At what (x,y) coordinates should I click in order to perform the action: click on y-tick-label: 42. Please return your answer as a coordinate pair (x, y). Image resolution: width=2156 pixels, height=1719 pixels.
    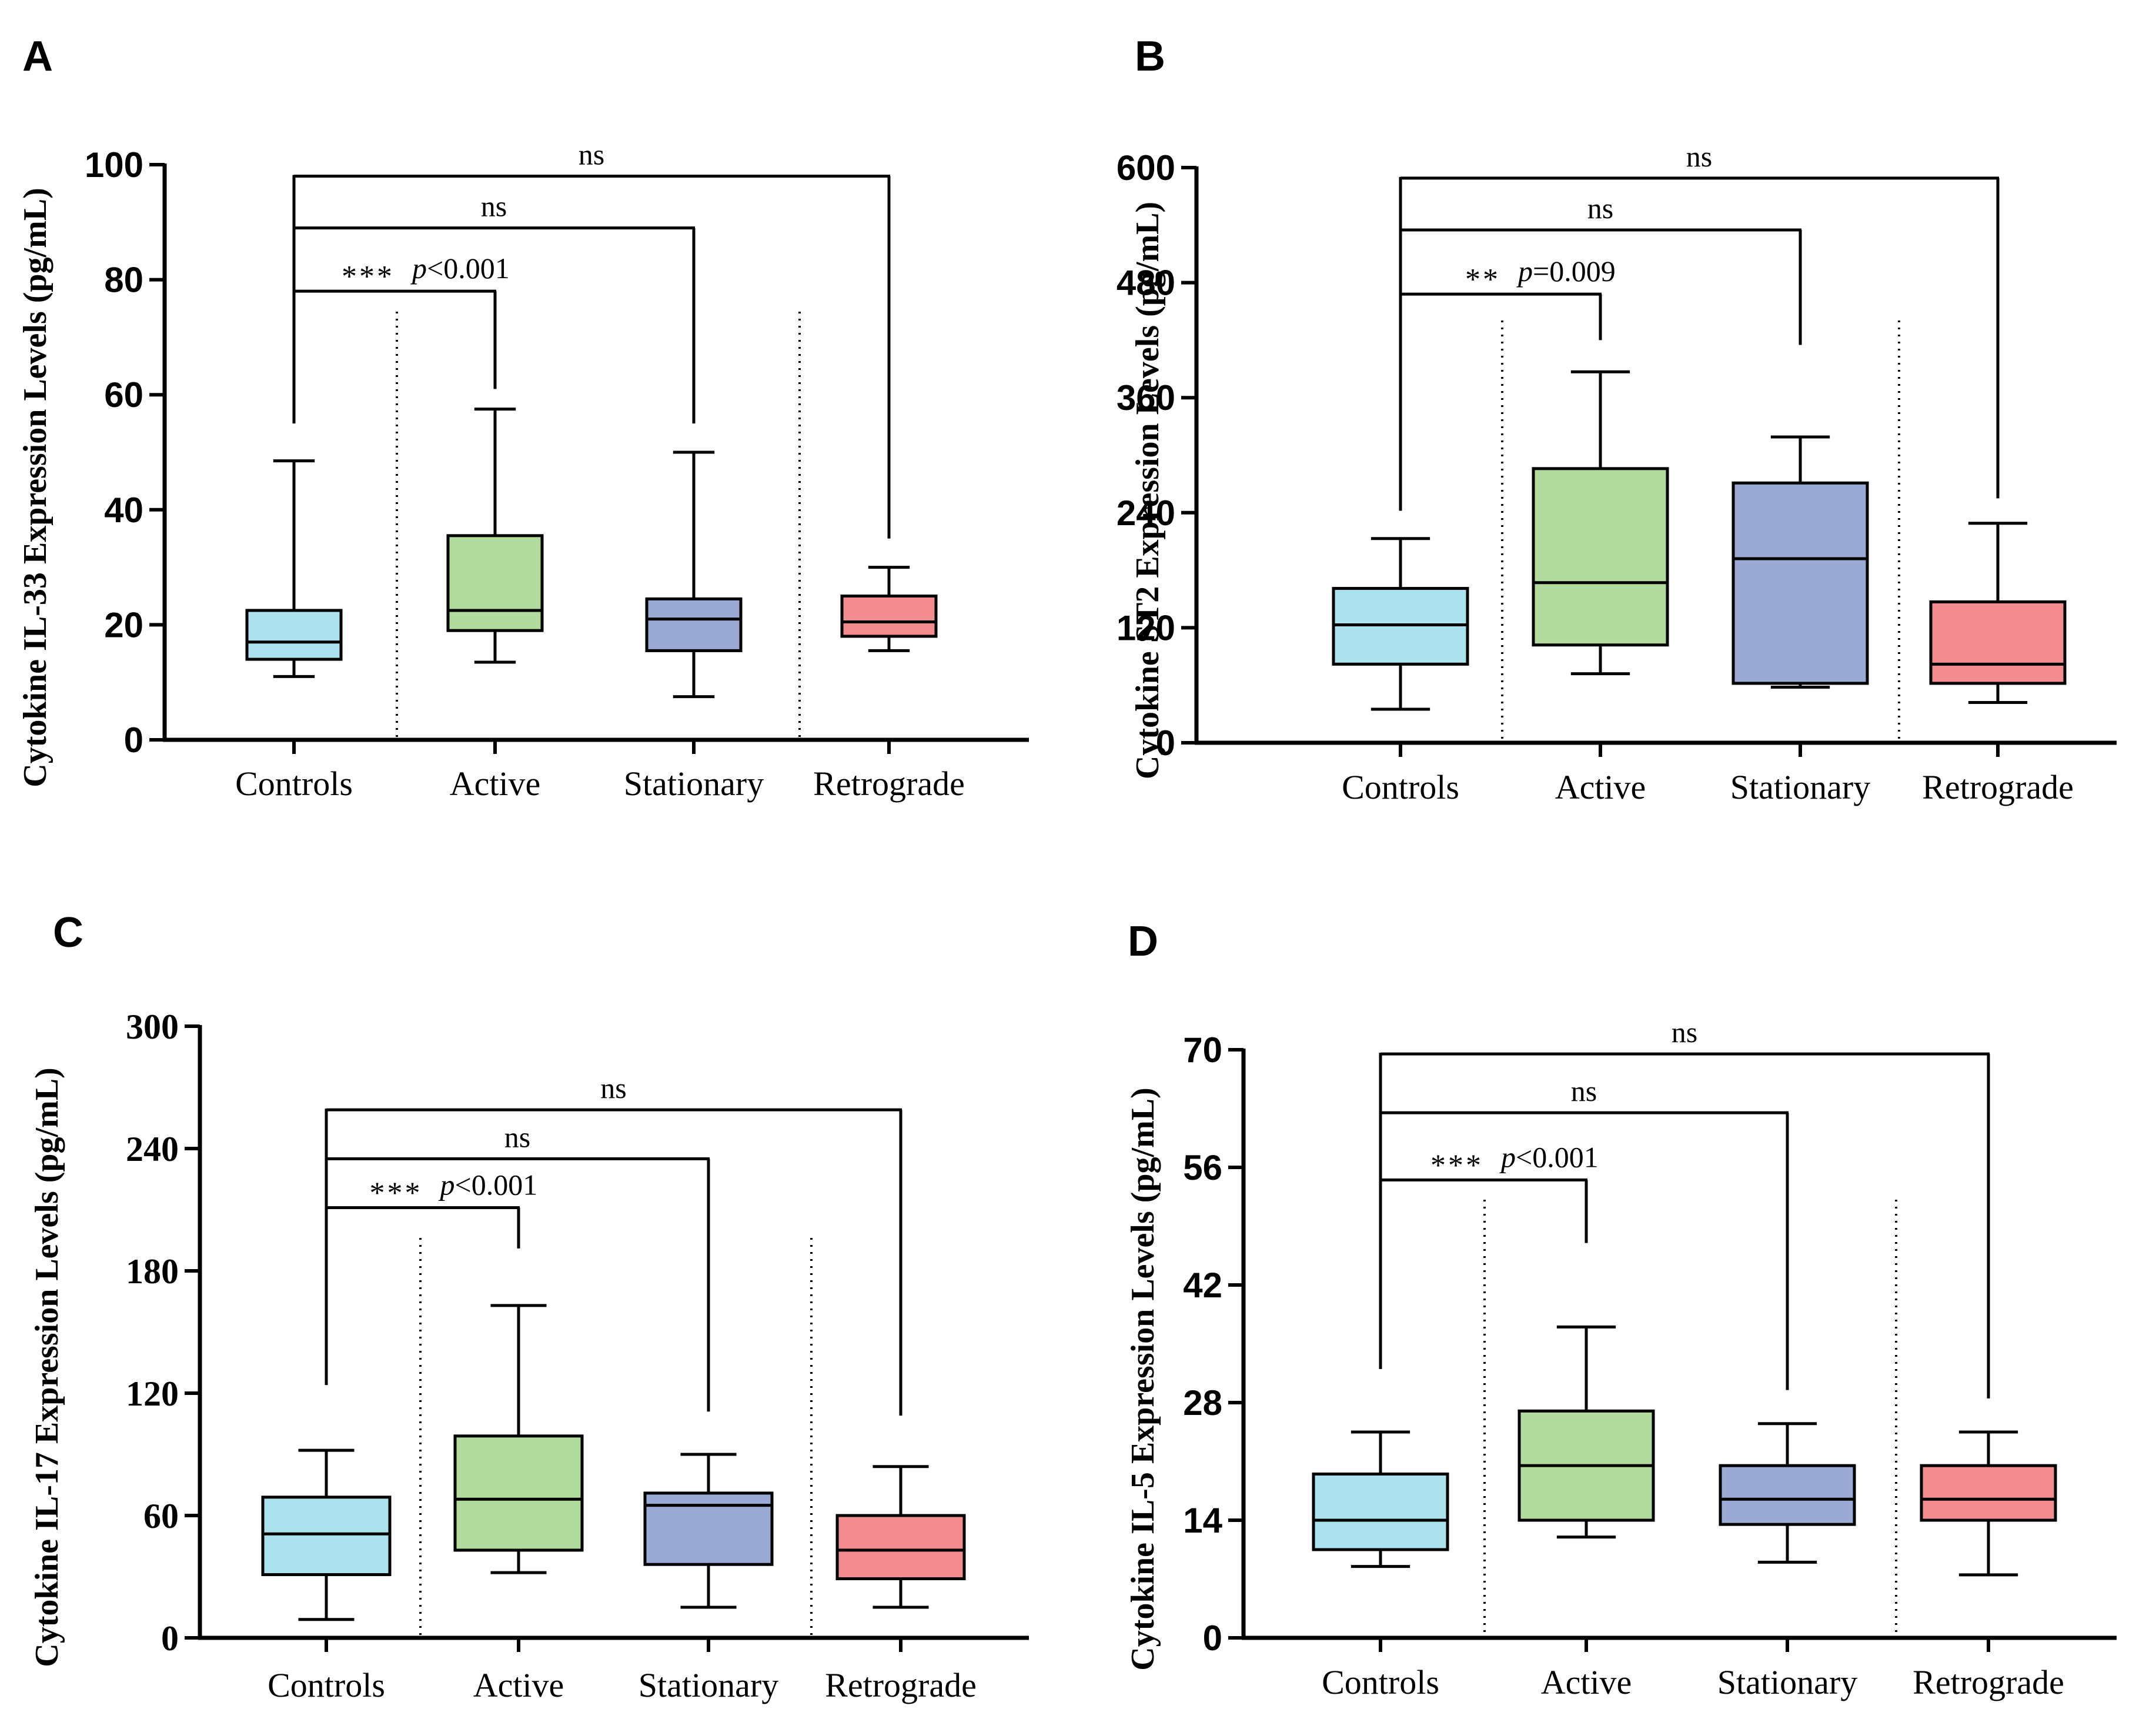
    Looking at the image, I should click on (1202, 1285).